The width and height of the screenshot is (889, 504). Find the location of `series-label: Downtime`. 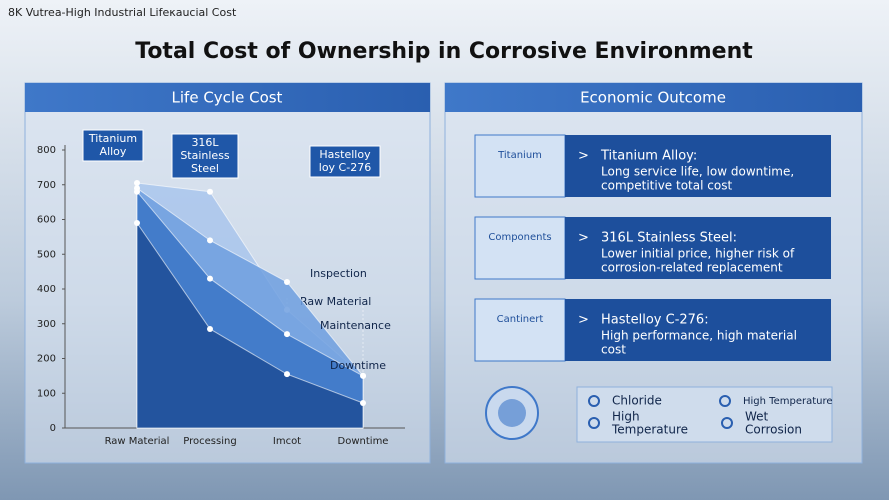

series-label: Downtime is located at coordinates (358, 365).